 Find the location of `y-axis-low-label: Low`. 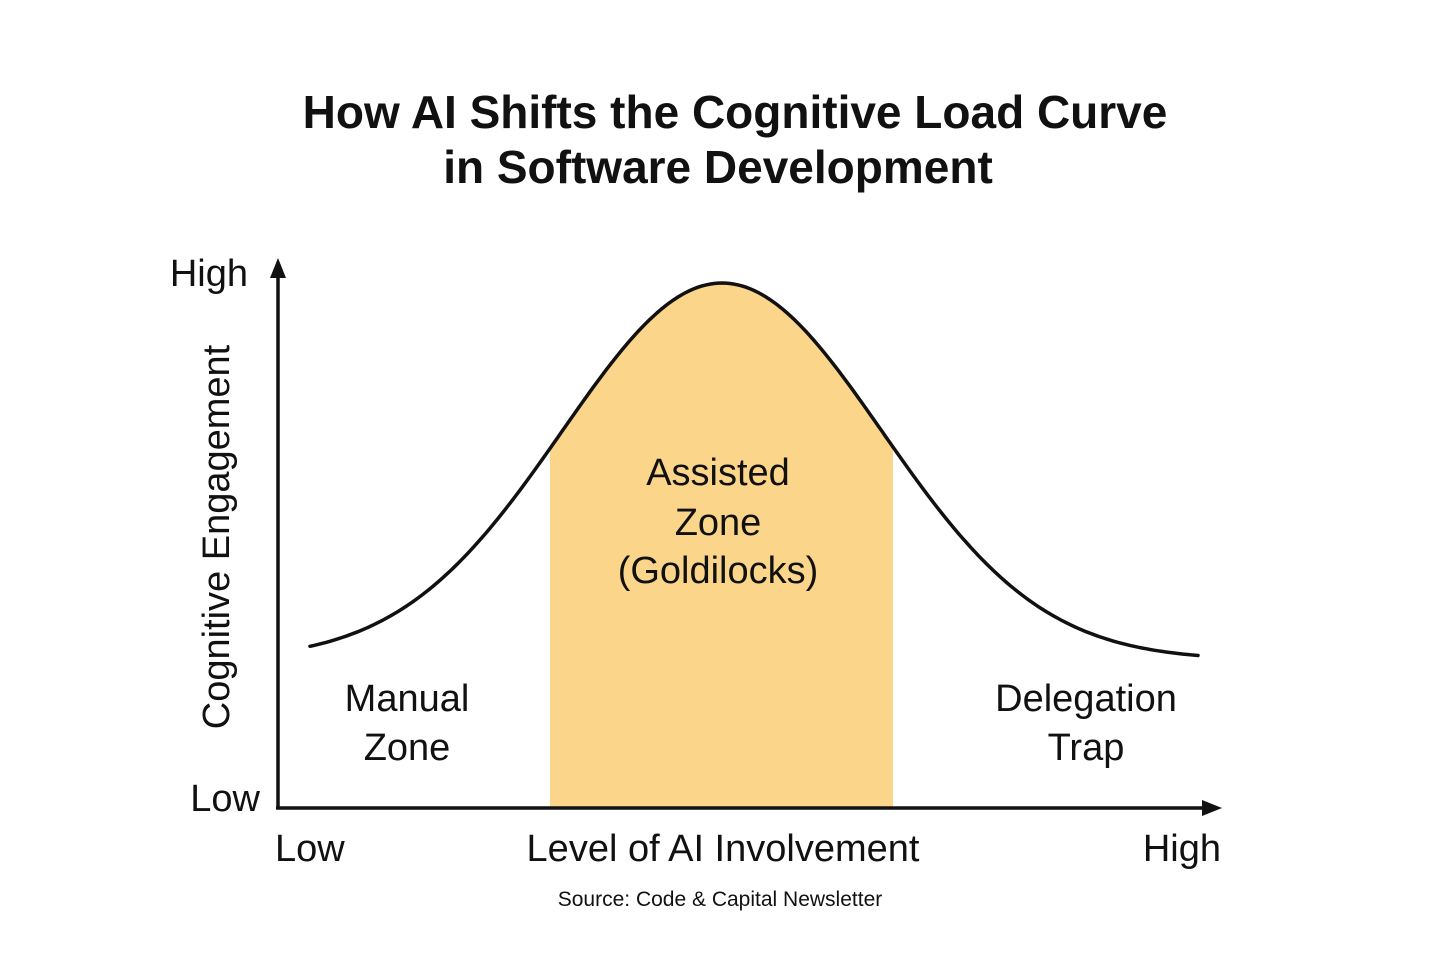

y-axis-low-label: Low is located at coordinates (225, 799).